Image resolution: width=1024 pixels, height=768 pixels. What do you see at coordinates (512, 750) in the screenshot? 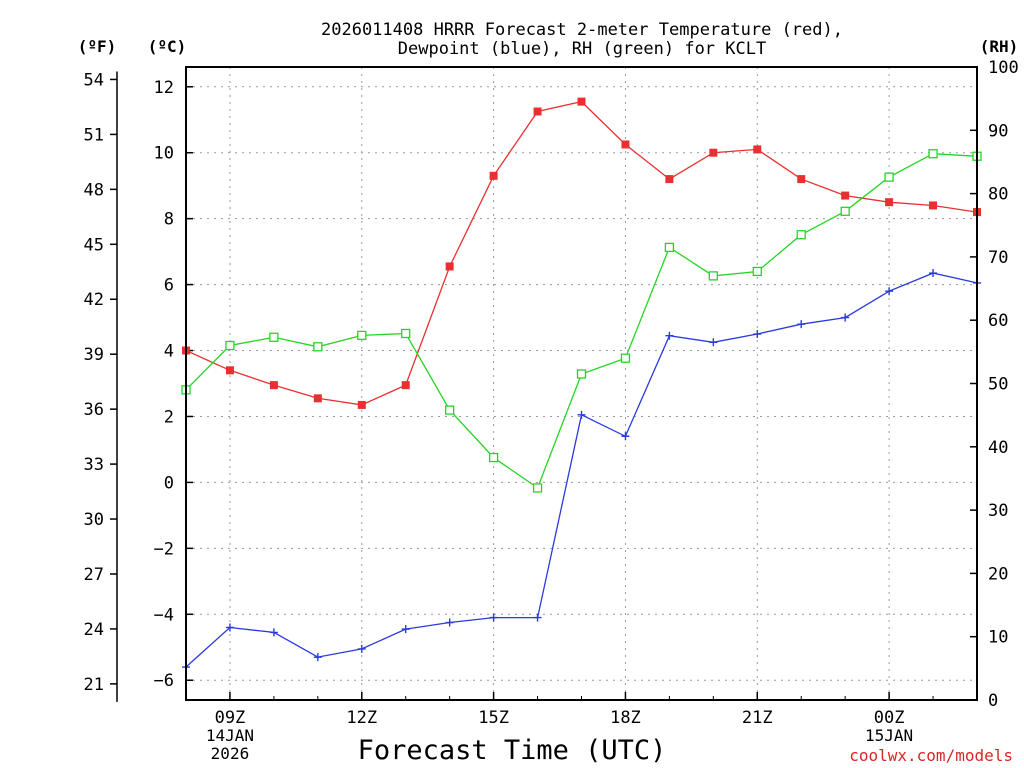
I see `x-axis-title: Forecast Time (UTC)` at bounding box center [512, 750].